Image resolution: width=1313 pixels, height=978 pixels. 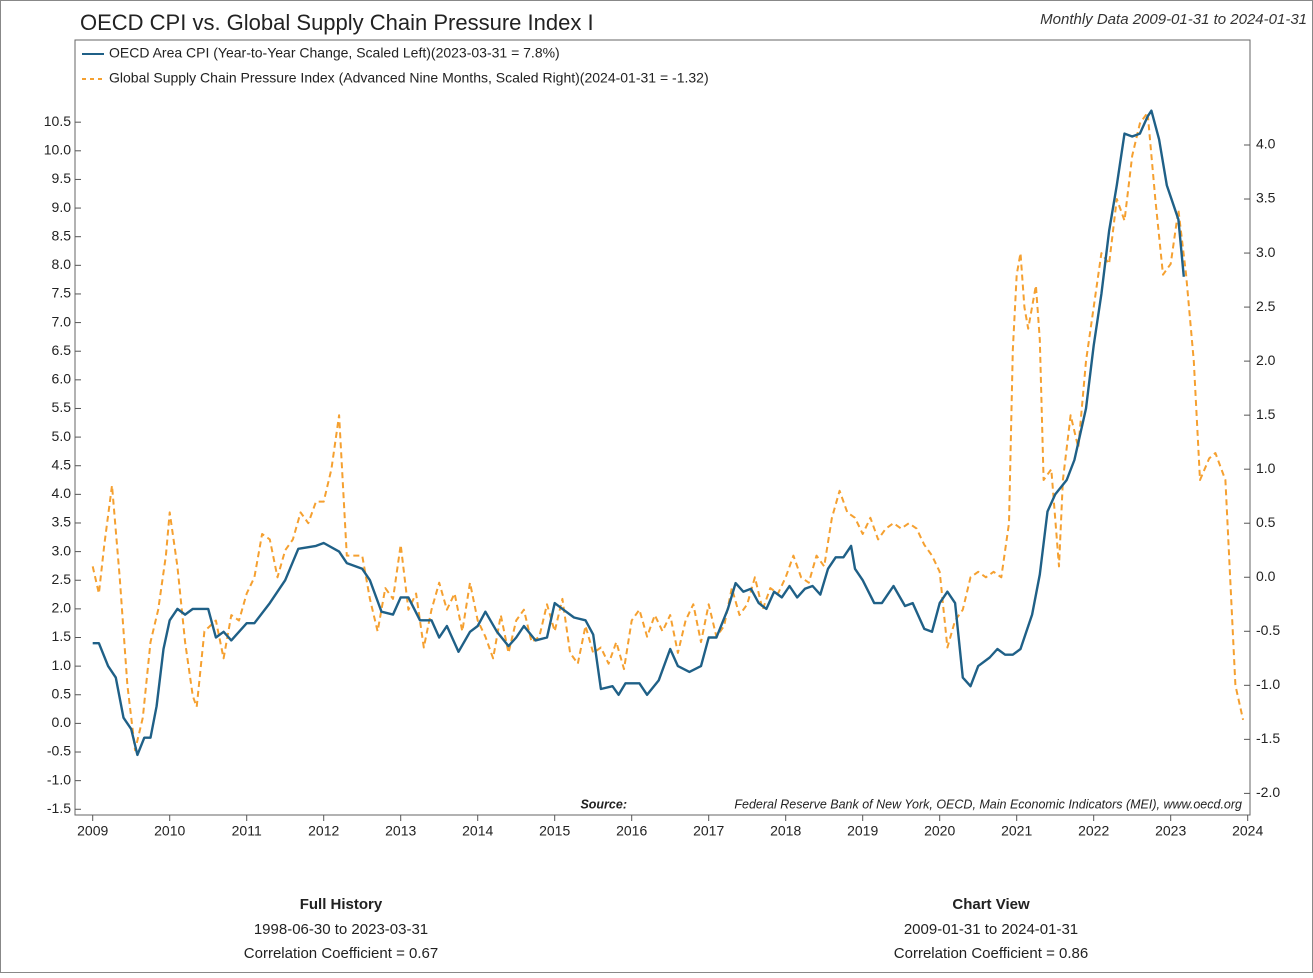 What do you see at coordinates (62, 379) in the screenshot?
I see `y-tick-label: 6.0` at bounding box center [62, 379].